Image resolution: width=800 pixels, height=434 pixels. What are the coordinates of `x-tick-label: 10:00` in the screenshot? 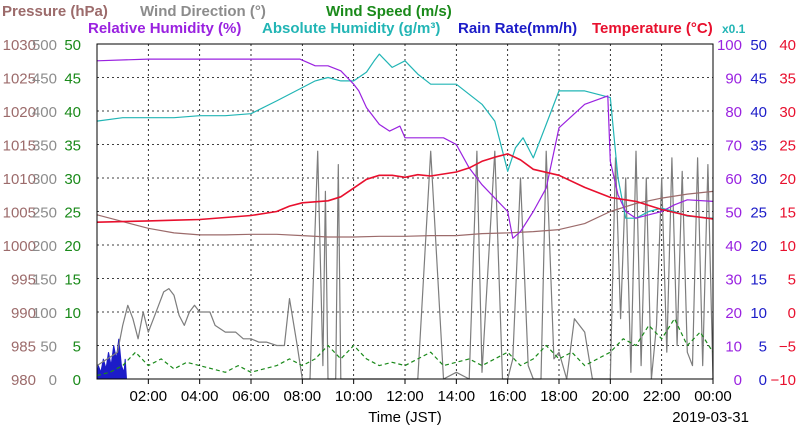 It's located at (354, 396).